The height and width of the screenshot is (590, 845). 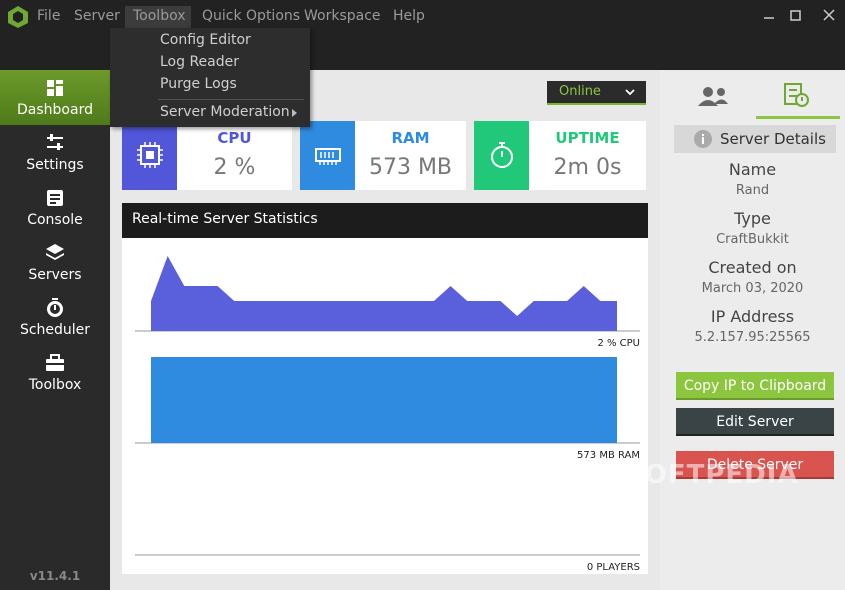 I want to click on field-value: 5.2.157.95:25565, so click(x=752, y=337).